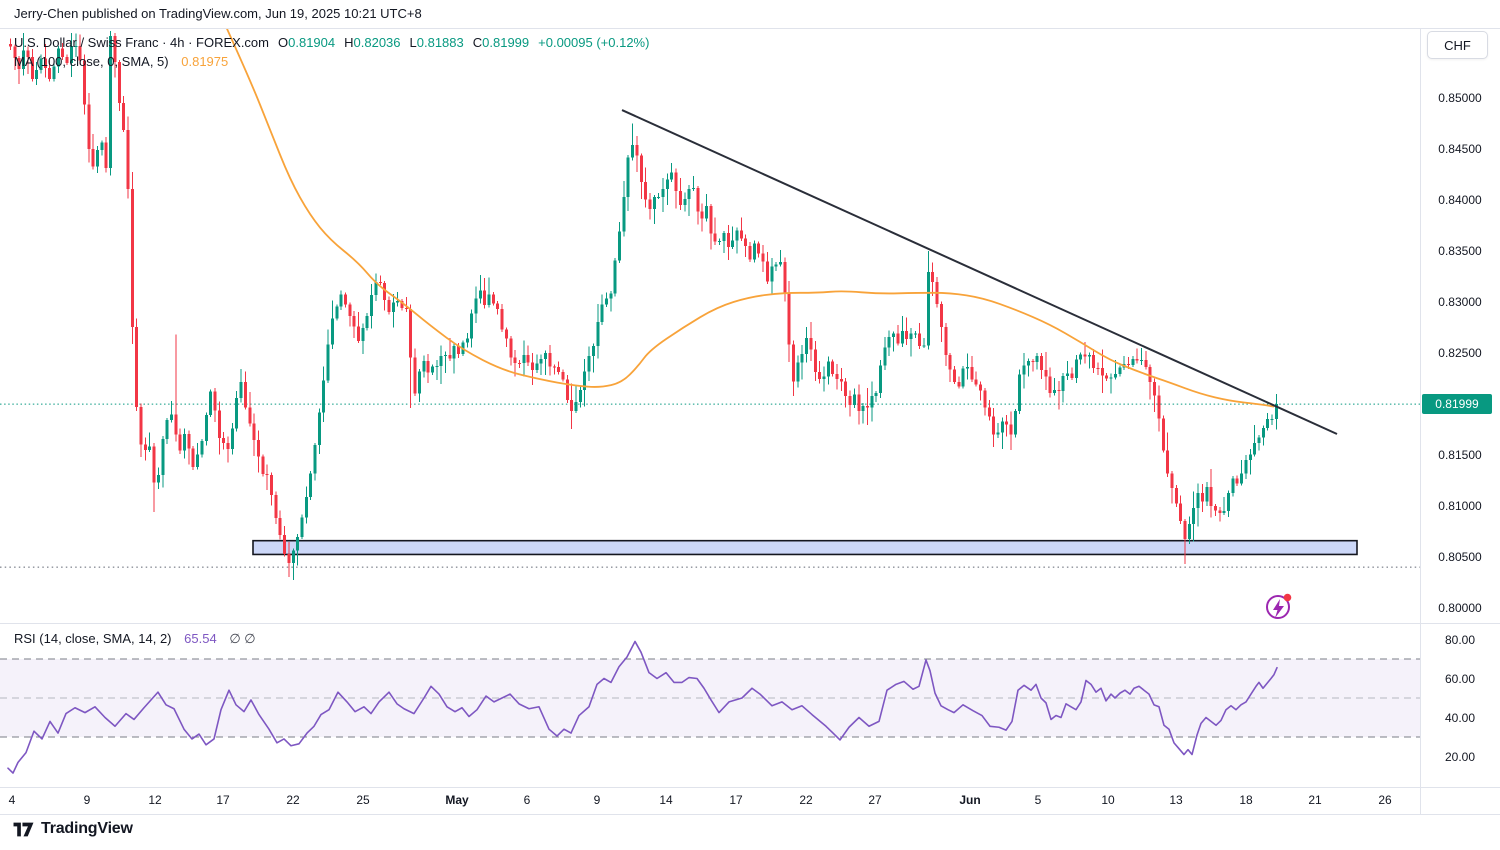  What do you see at coordinates (87, 828) in the screenshot?
I see `tradingview-logo-text: TradingView` at bounding box center [87, 828].